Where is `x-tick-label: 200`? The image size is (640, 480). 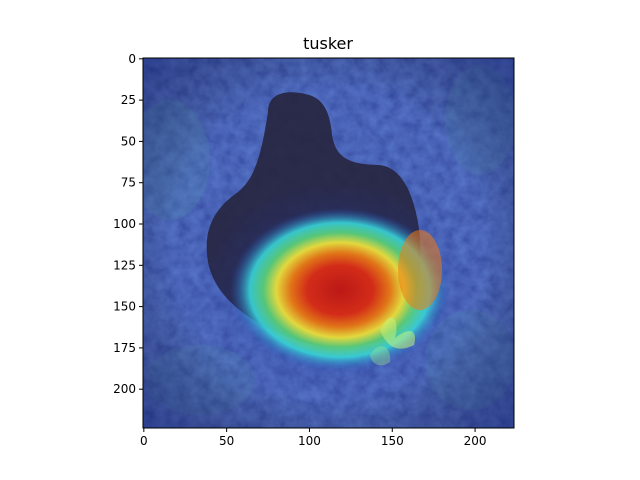
x-tick-label: 200 is located at coordinates (475, 441).